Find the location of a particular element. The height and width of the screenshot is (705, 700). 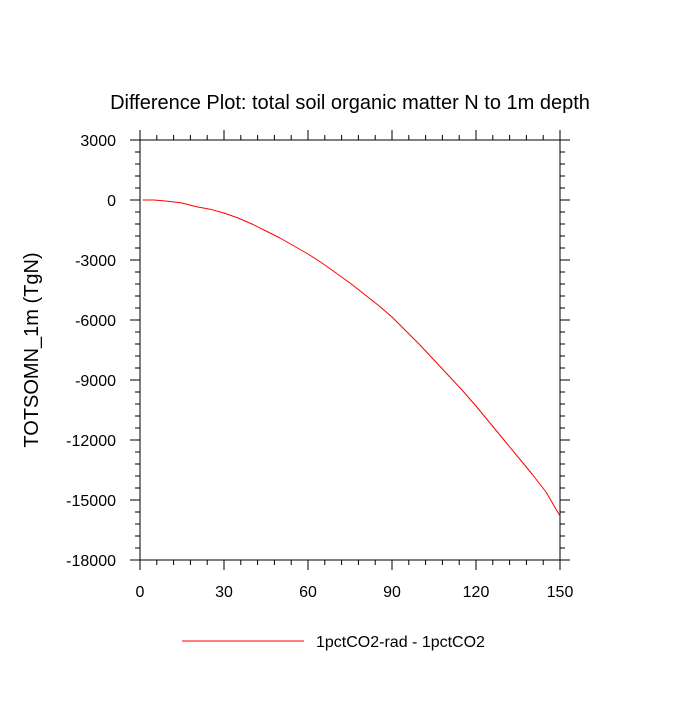

y-tick-label: -9000 is located at coordinates (95, 381).